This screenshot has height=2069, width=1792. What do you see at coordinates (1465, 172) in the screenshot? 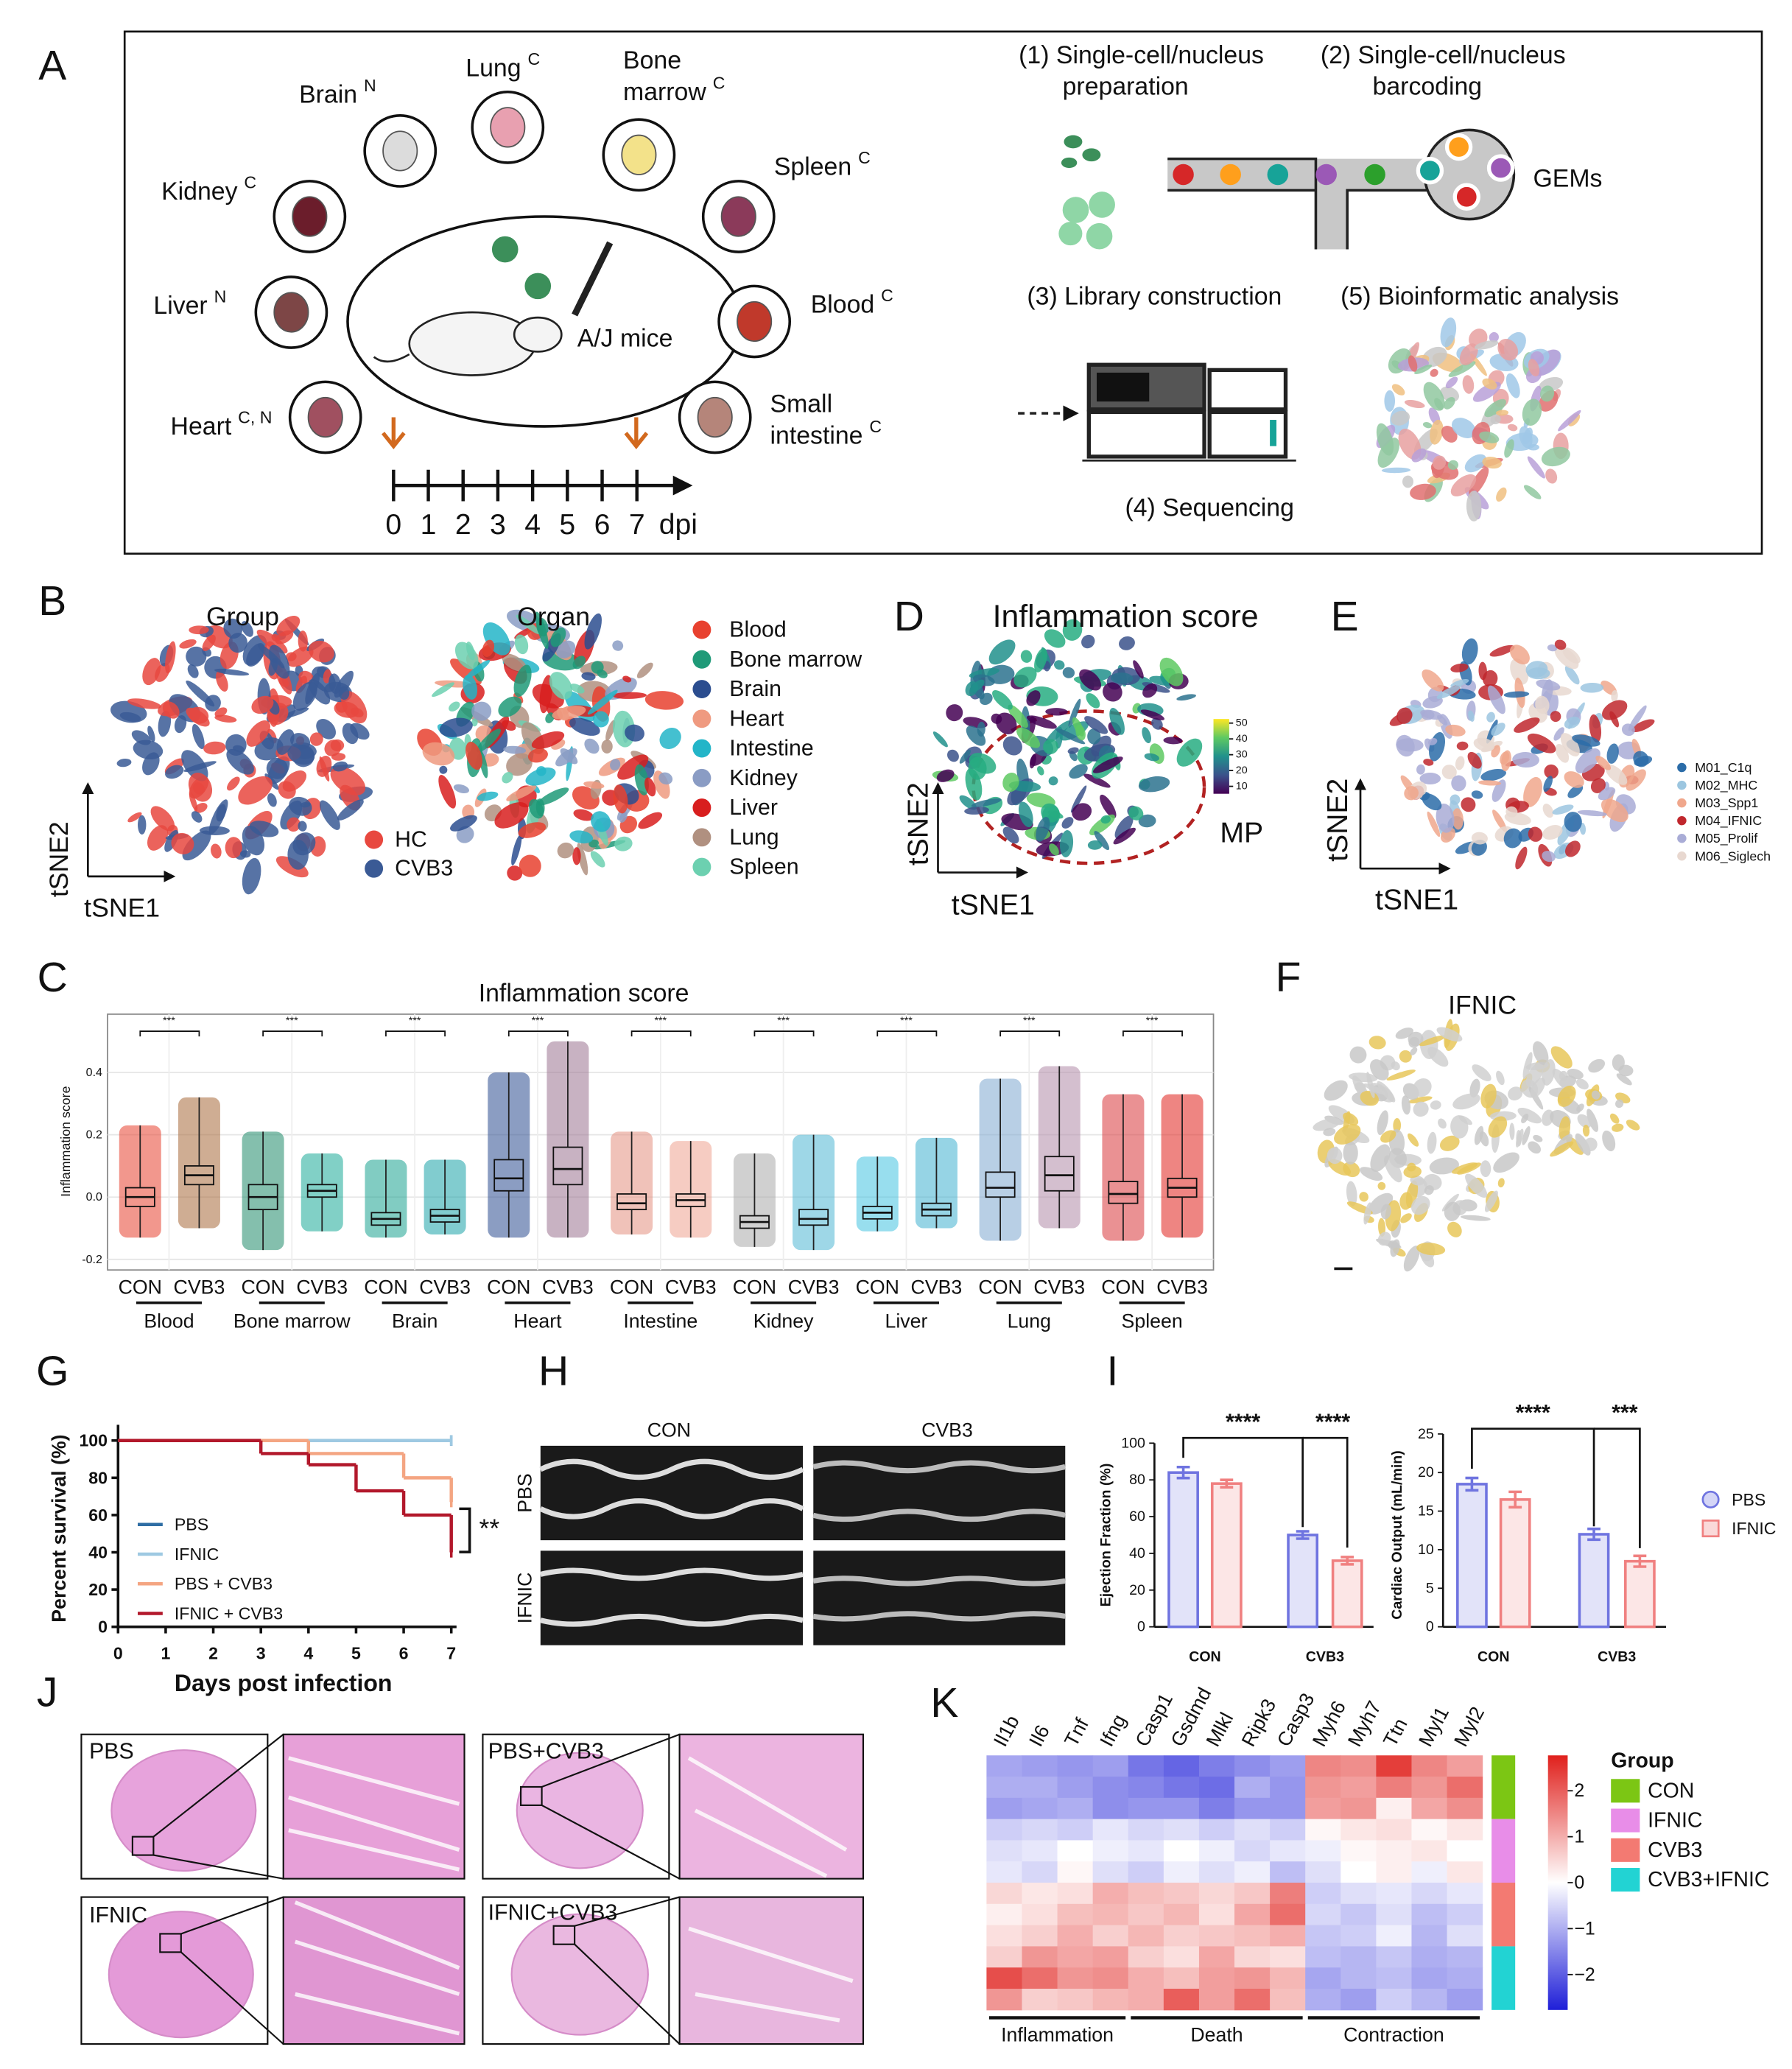
I see `gems` at bounding box center [1465, 172].